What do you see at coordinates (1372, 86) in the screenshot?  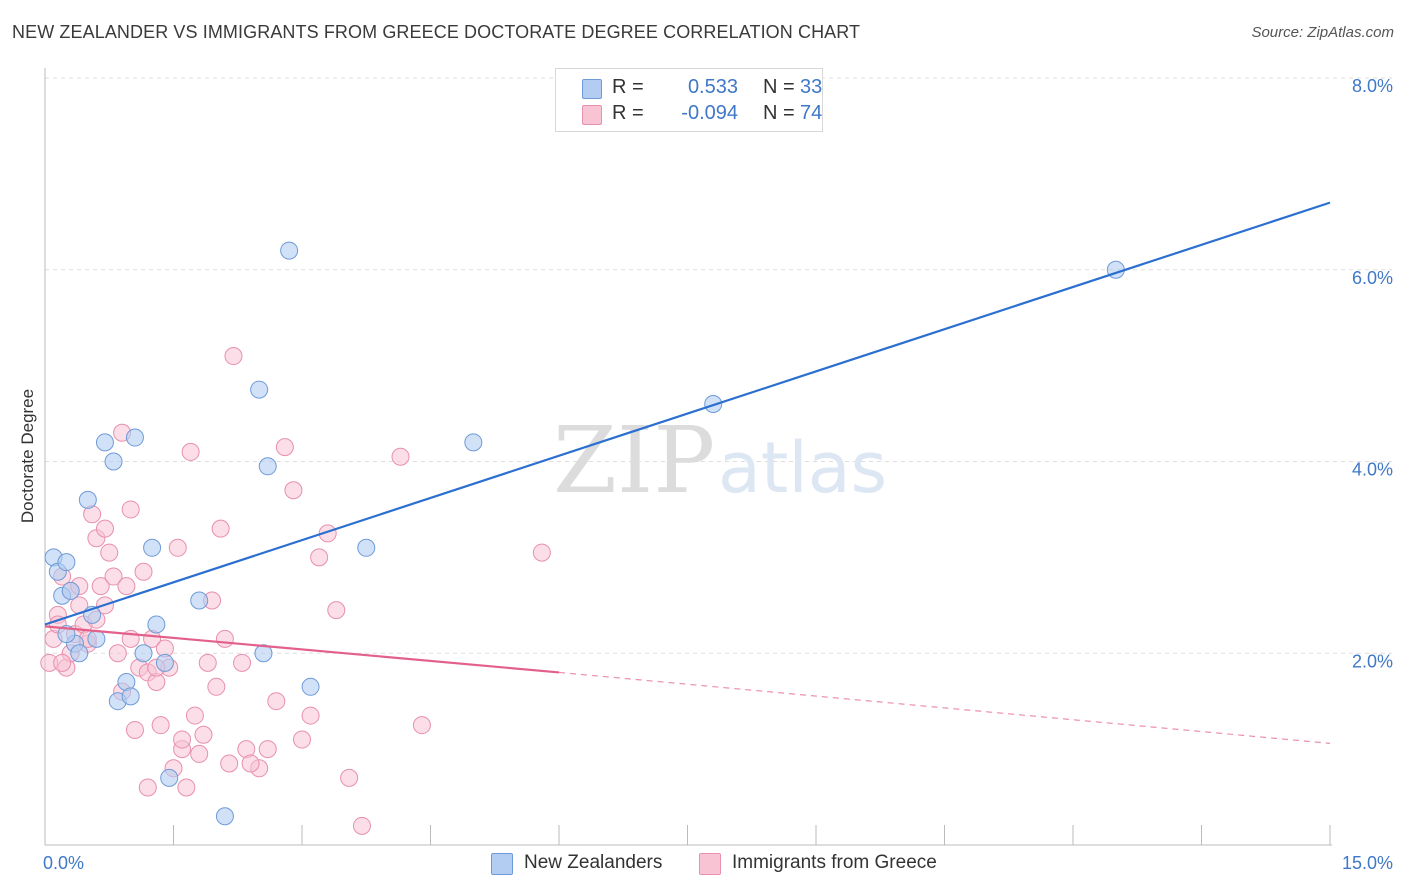 I see `y-tick-label: 8.0%` at bounding box center [1372, 86].